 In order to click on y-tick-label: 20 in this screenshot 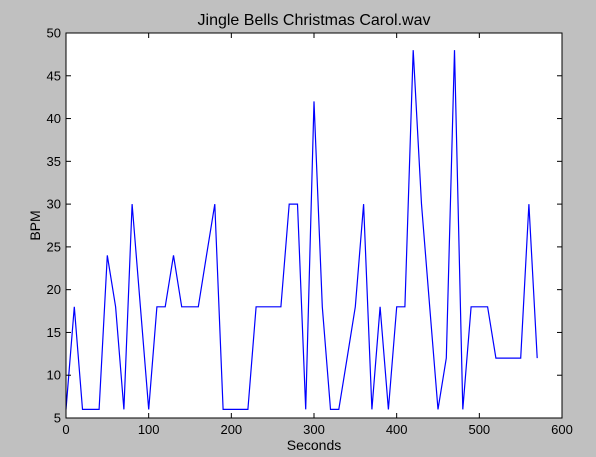, I will do `click(54, 289)`.